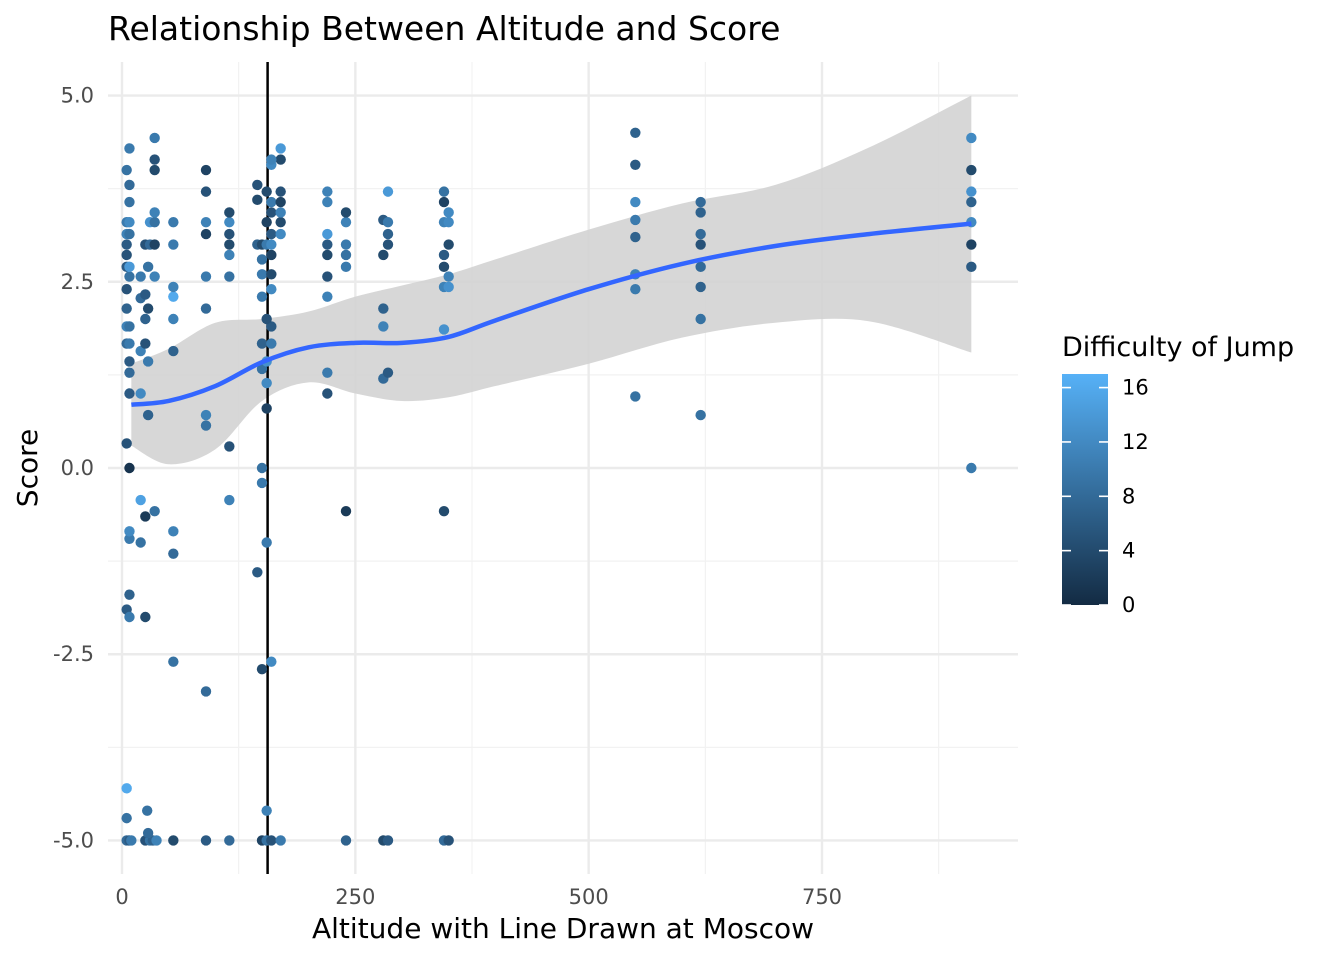 This screenshot has width=1344, height=960. I want to click on legend-ticks: 0 4 8 12 16, so click(1105, 496).